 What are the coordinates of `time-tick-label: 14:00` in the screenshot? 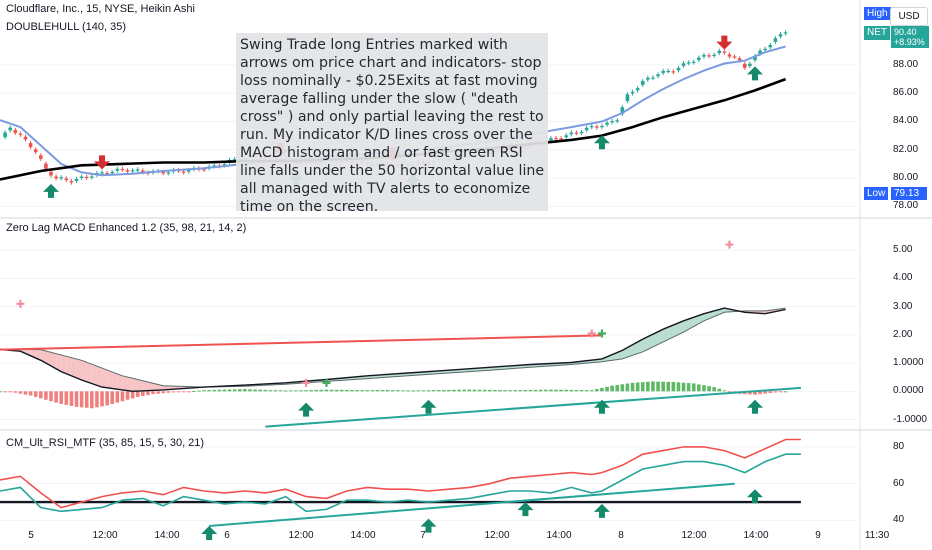 It's located at (756, 535).